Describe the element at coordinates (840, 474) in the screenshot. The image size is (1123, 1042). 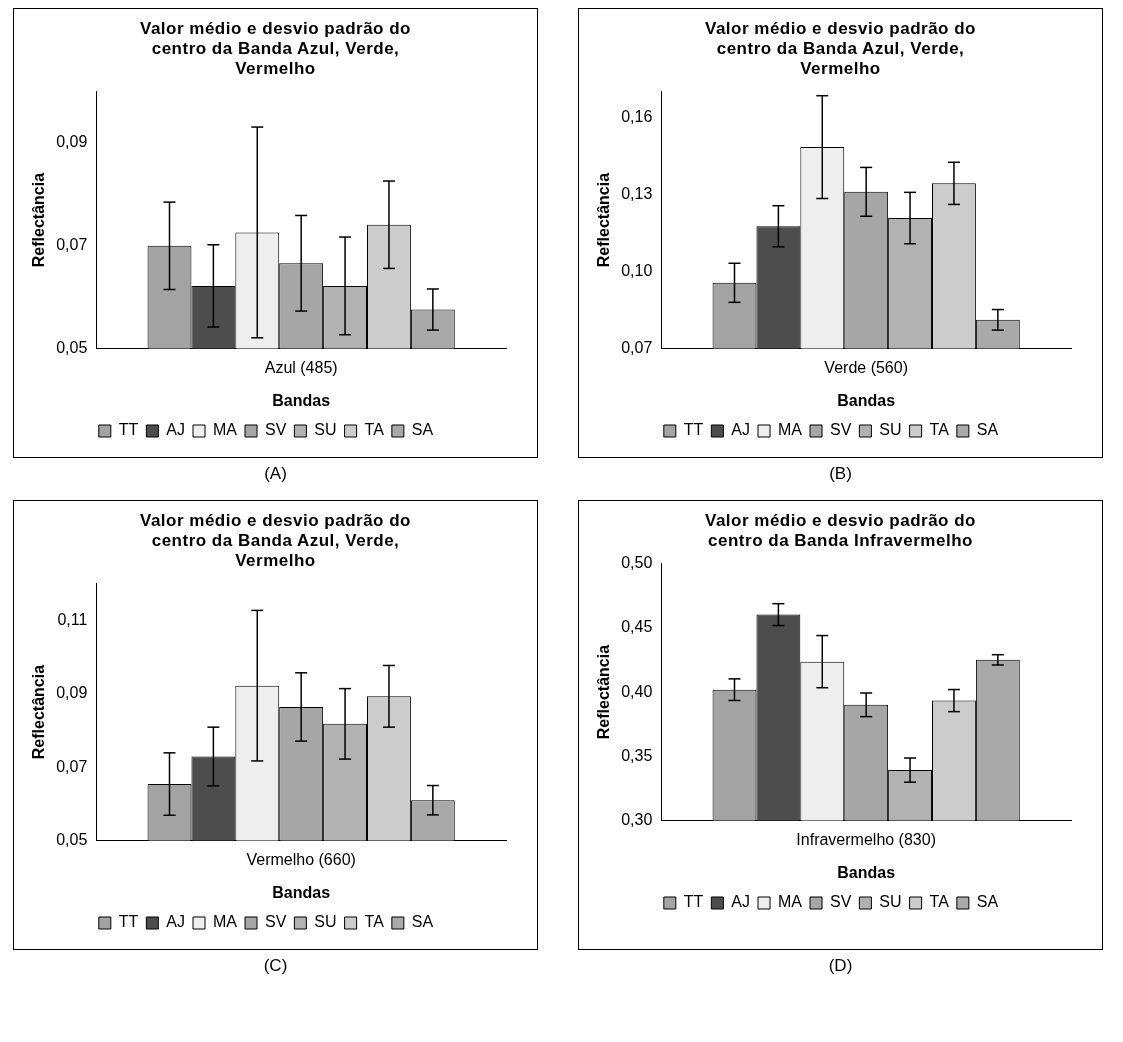
I see `text: (B)` at that location.